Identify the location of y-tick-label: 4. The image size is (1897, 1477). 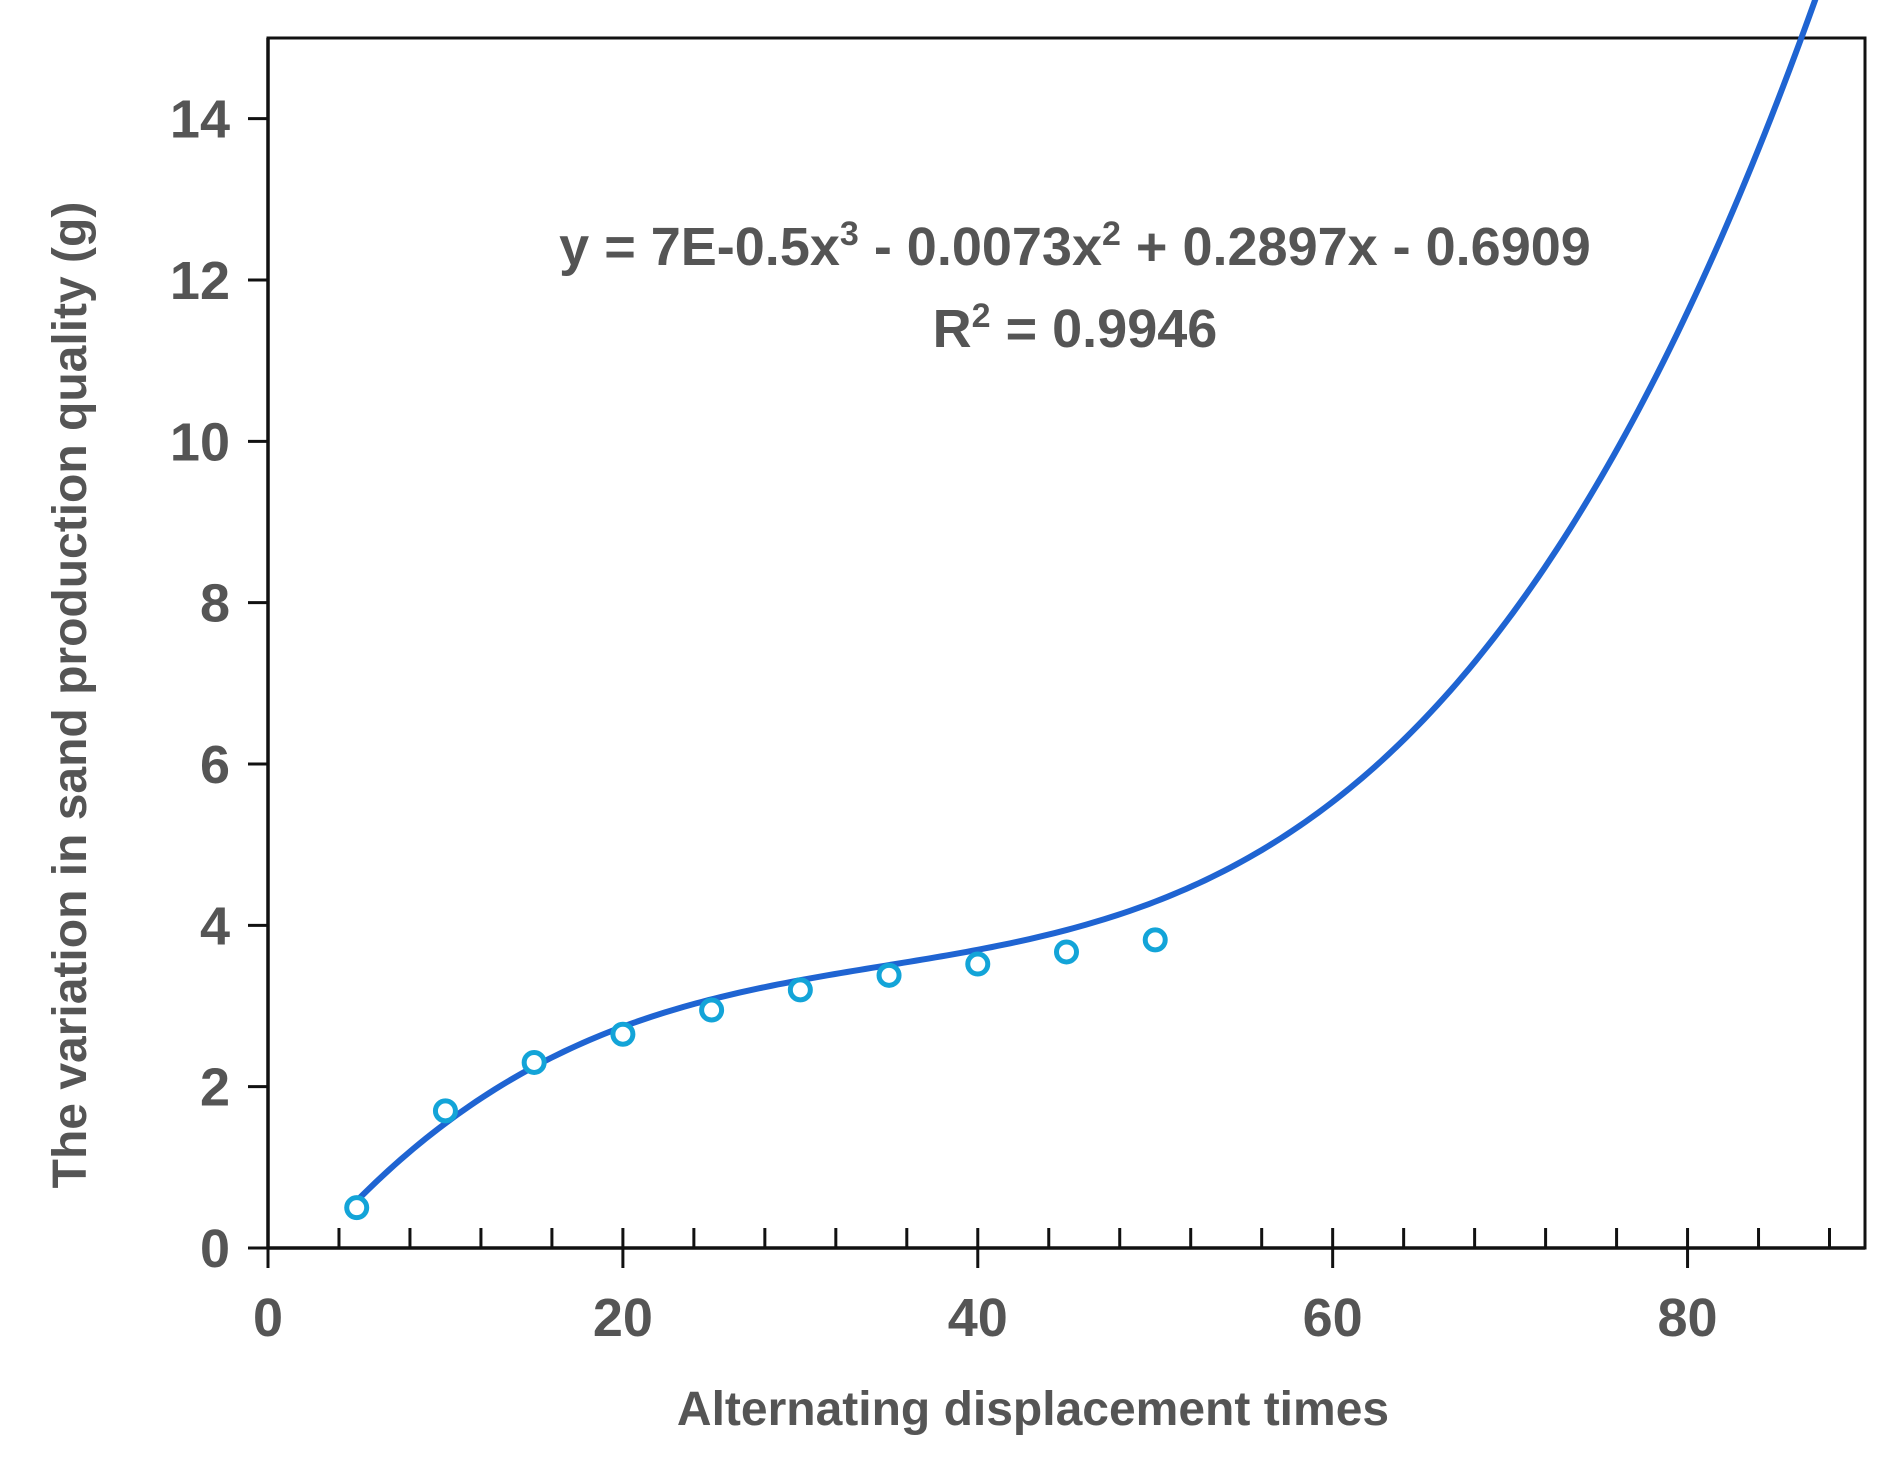
(215, 926).